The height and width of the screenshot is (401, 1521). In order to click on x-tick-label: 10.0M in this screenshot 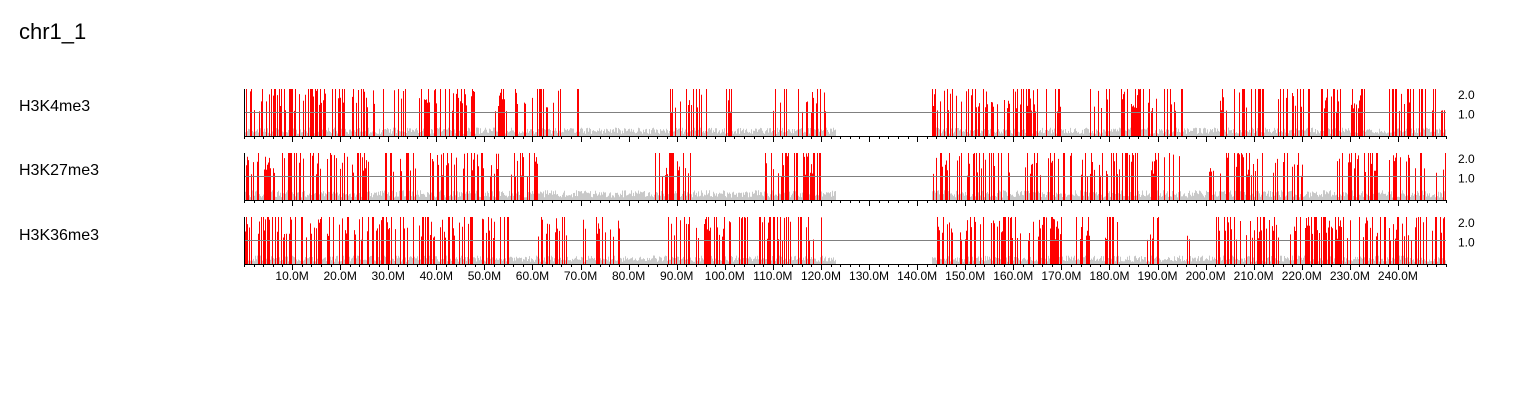, I will do `click(291, 276)`.